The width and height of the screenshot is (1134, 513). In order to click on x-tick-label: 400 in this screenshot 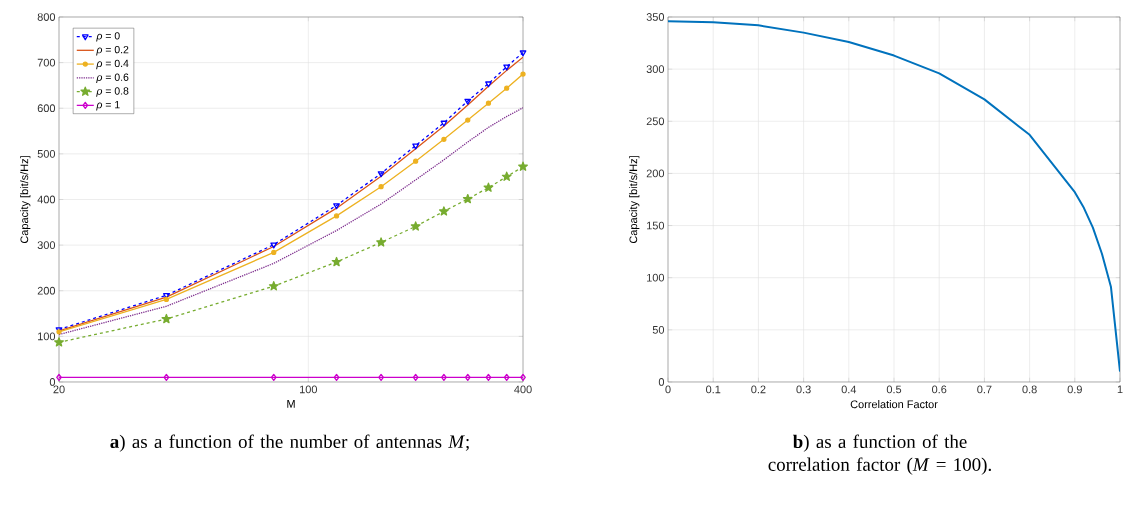, I will do `click(523, 389)`.